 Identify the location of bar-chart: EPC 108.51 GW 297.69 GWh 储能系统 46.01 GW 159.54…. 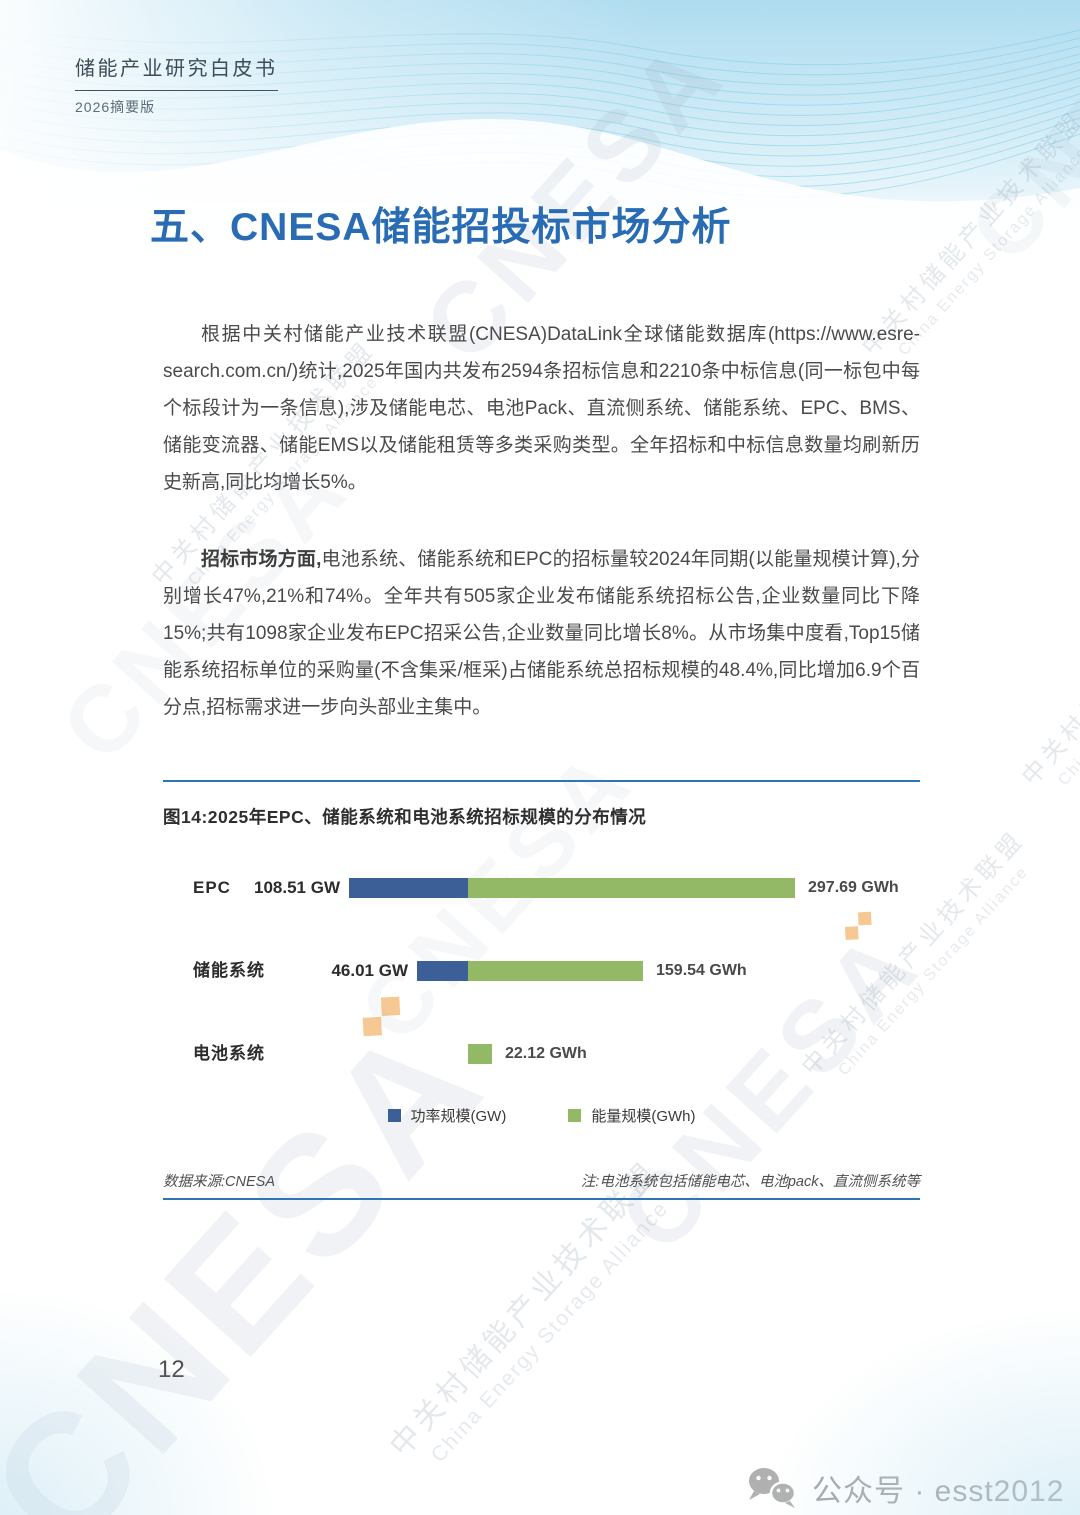
(541, 972).